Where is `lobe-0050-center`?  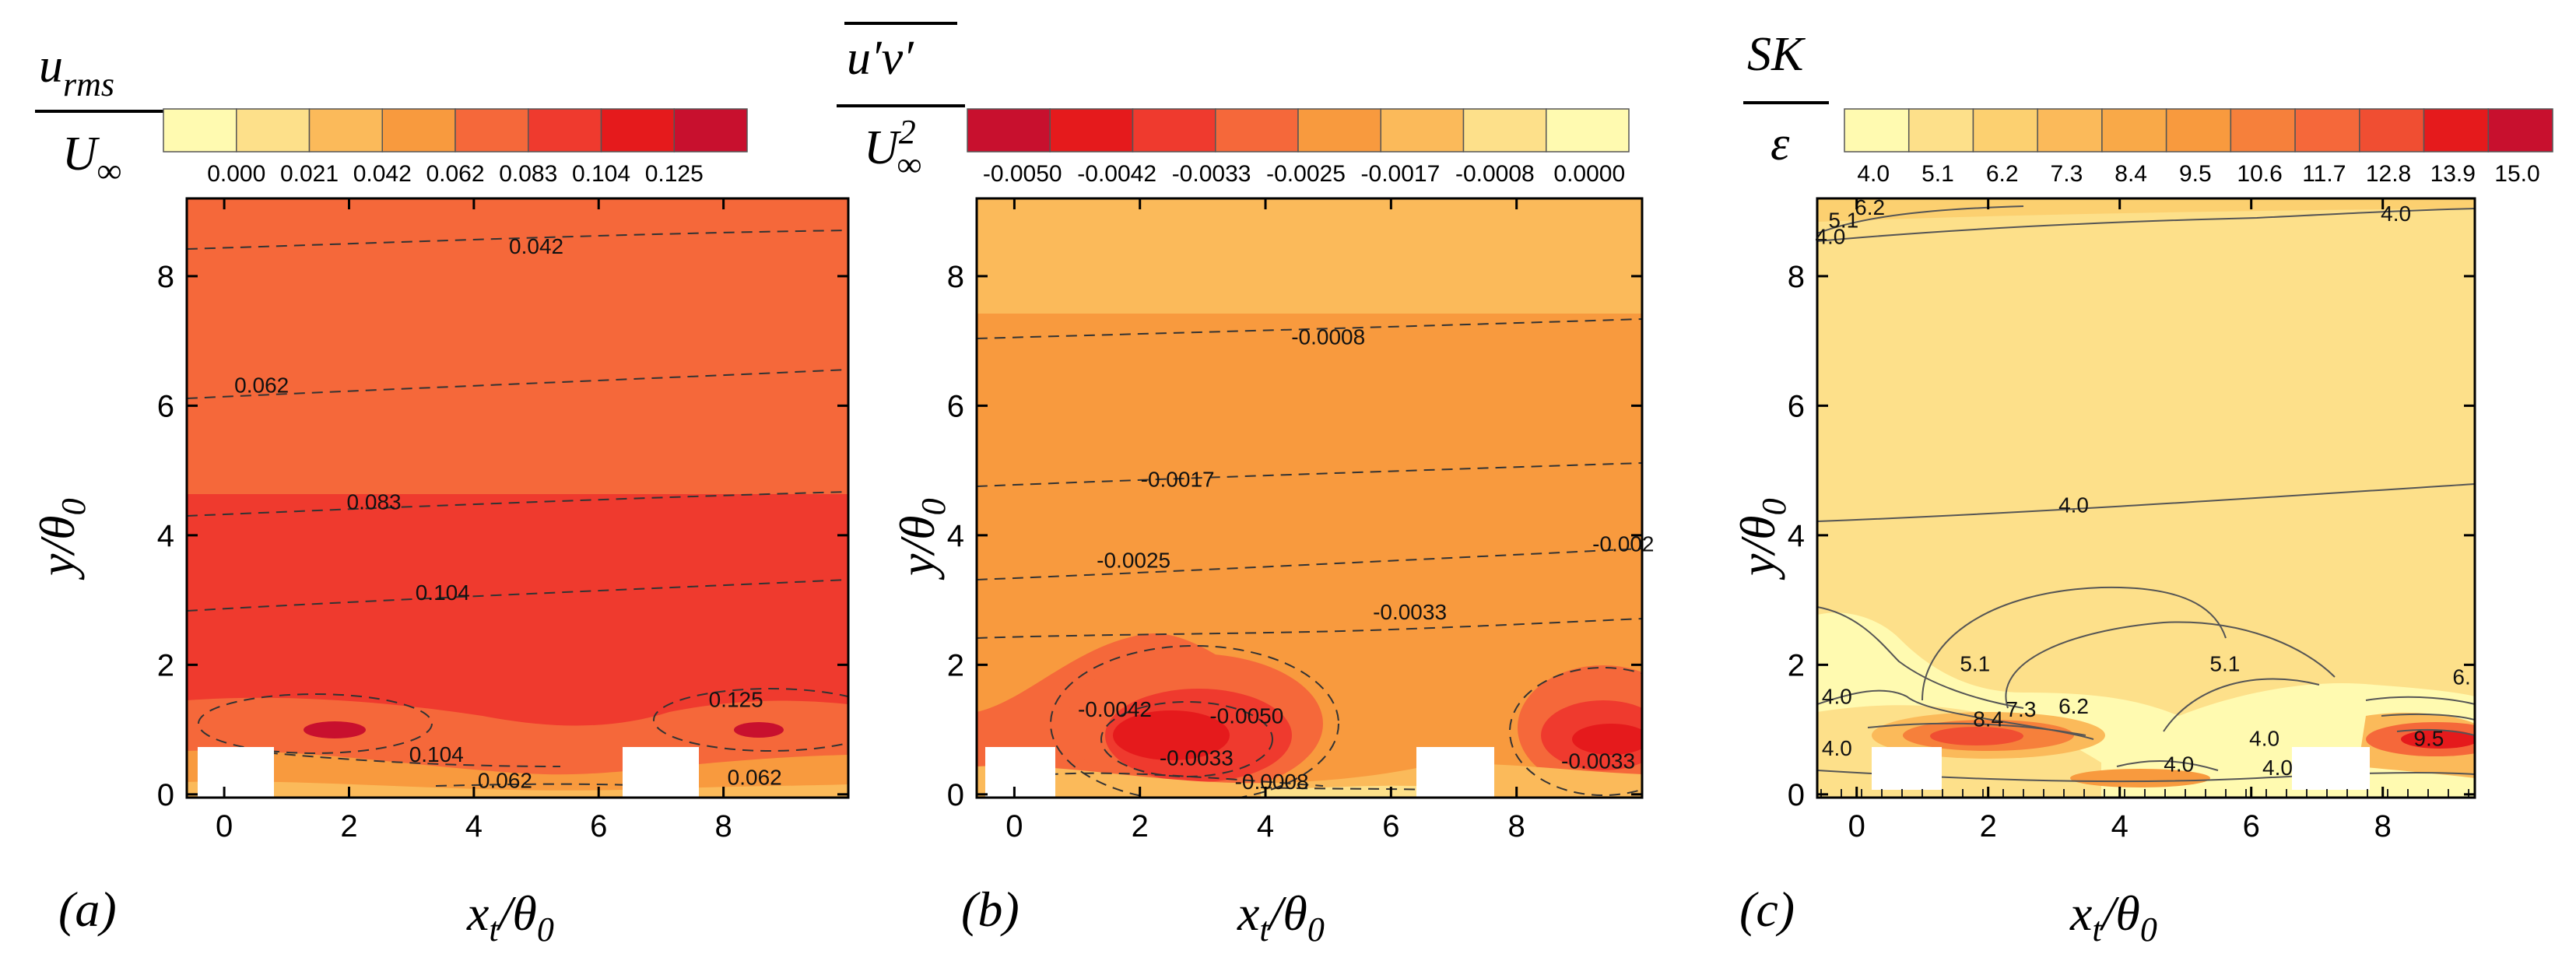
lobe-0050-center is located at coordinates (1172, 735).